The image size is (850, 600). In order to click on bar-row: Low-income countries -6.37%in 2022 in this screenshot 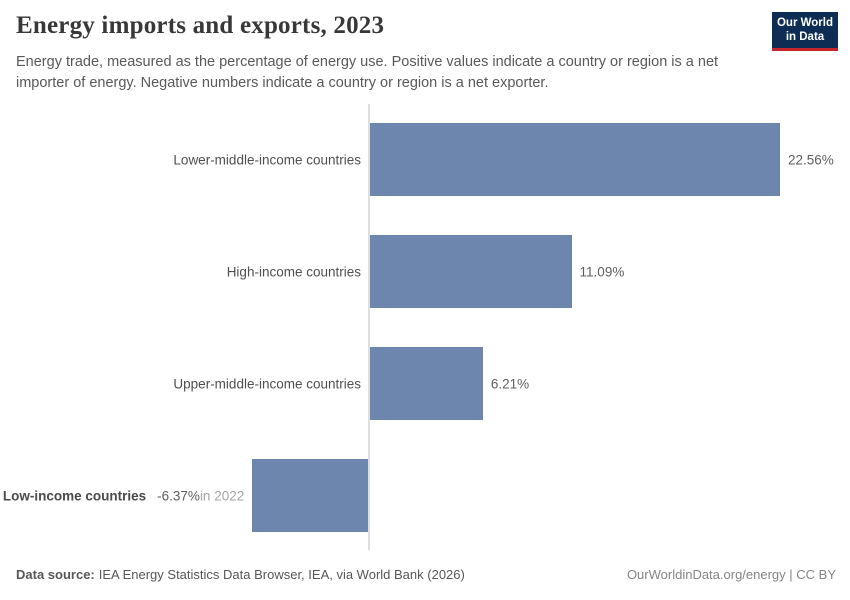, I will do `click(425, 495)`.